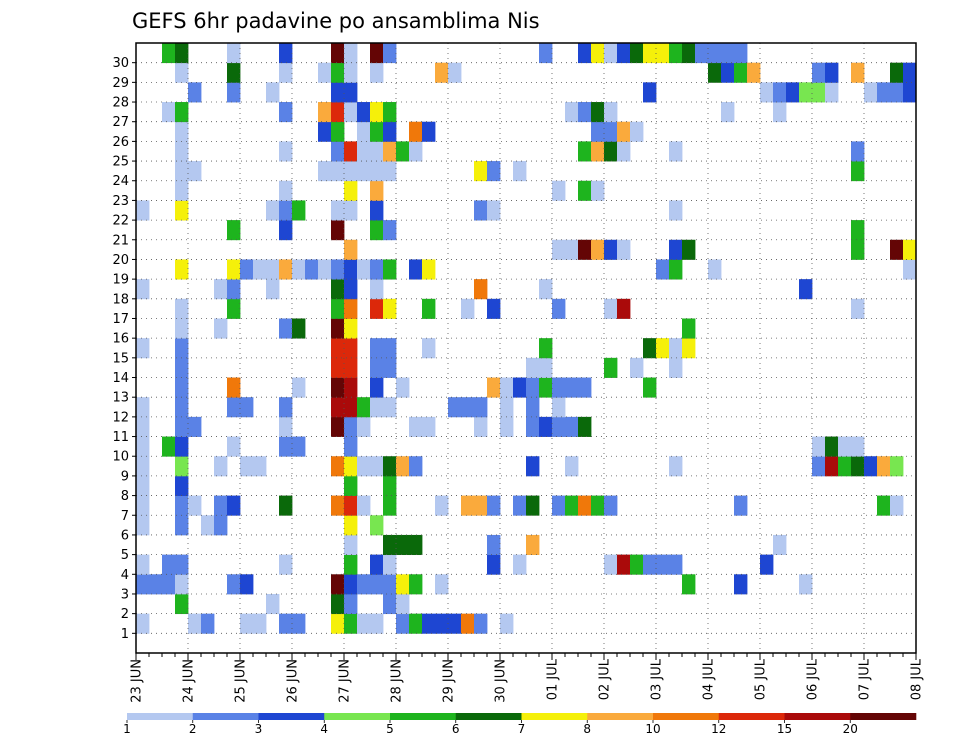 The height and width of the screenshot is (742, 960). What do you see at coordinates (397, 681) in the screenshot?
I see `x-tick-label: 28 JUN` at bounding box center [397, 681].